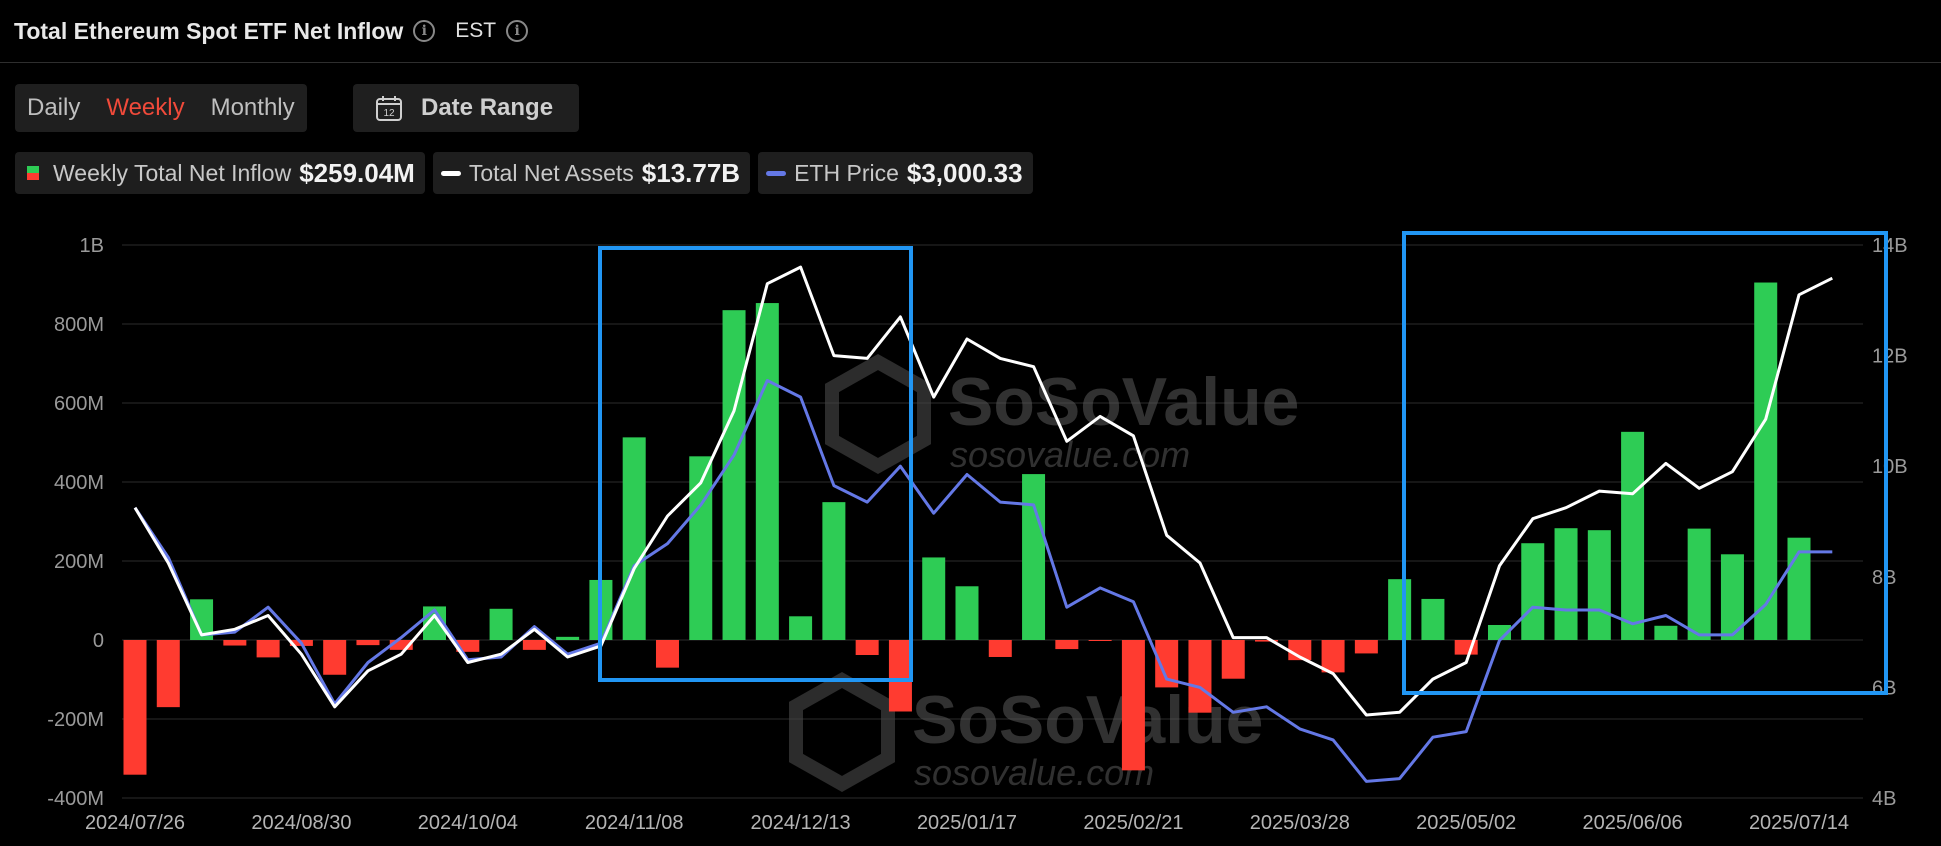 The width and height of the screenshot is (1941, 846). What do you see at coordinates (301, 823) in the screenshot?
I see `x-tick-label: 2024/08/30` at bounding box center [301, 823].